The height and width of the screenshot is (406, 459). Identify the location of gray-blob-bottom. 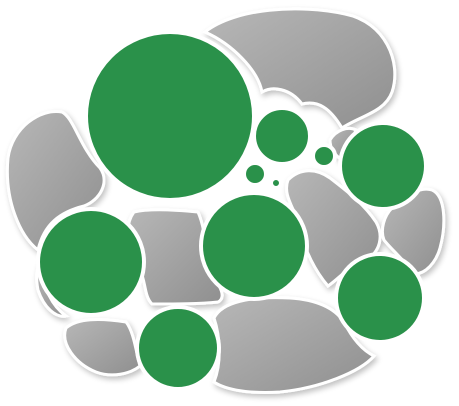
(294, 345).